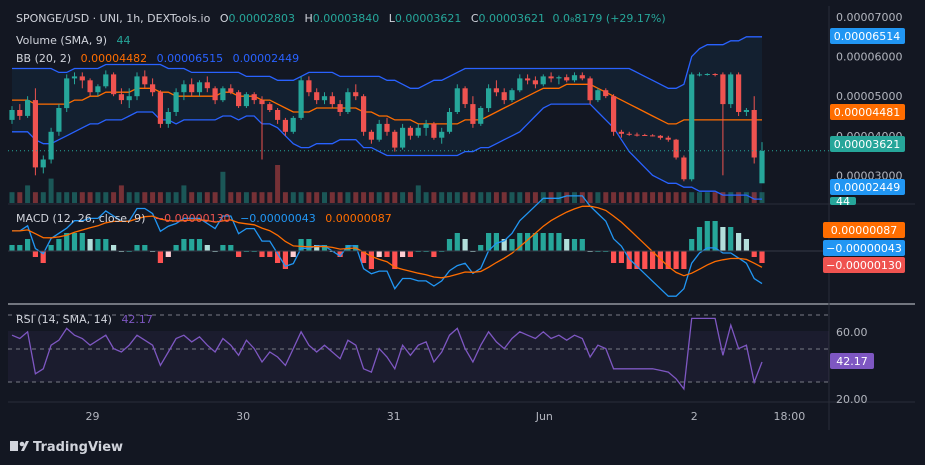 Image resolution: width=925 pixels, height=465 pixels. What do you see at coordinates (113, 18) in the screenshot?
I see `symbol: SPONGE/USD · UNI, 1h, DEXTools.io` at bounding box center [113, 18].